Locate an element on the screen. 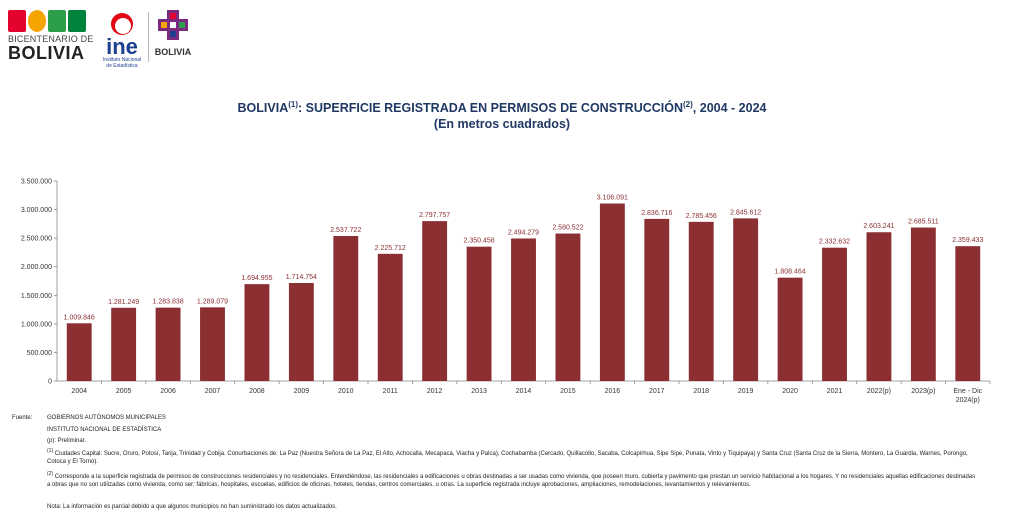 The image size is (1024, 523). data-label: 1.009.846 is located at coordinates (79, 317).